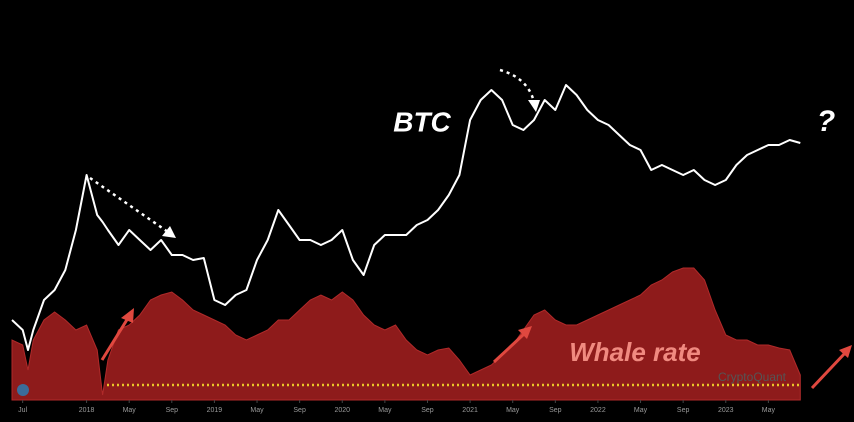 Image resolution: width=854 pixels, height=422 pixels. I want to click on whale-rate-label: Whale rate, so click(635, 352).